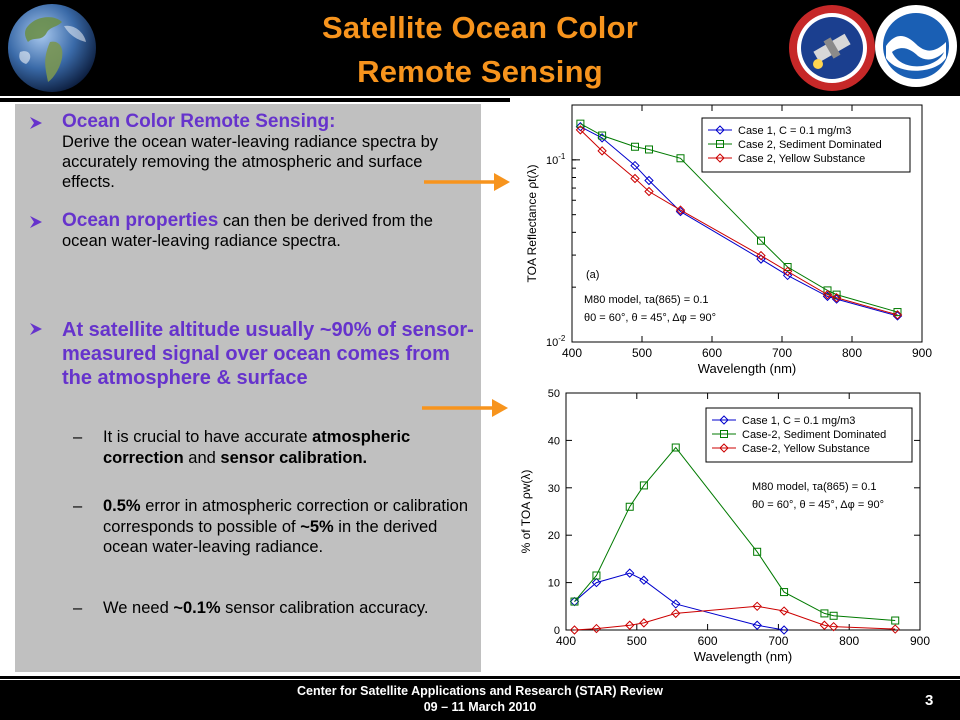  Describe the element at coordinates (532, 224) in the screenshot. I see `y-axis-label: TOA Reflectance ρt(λ)` at that location.